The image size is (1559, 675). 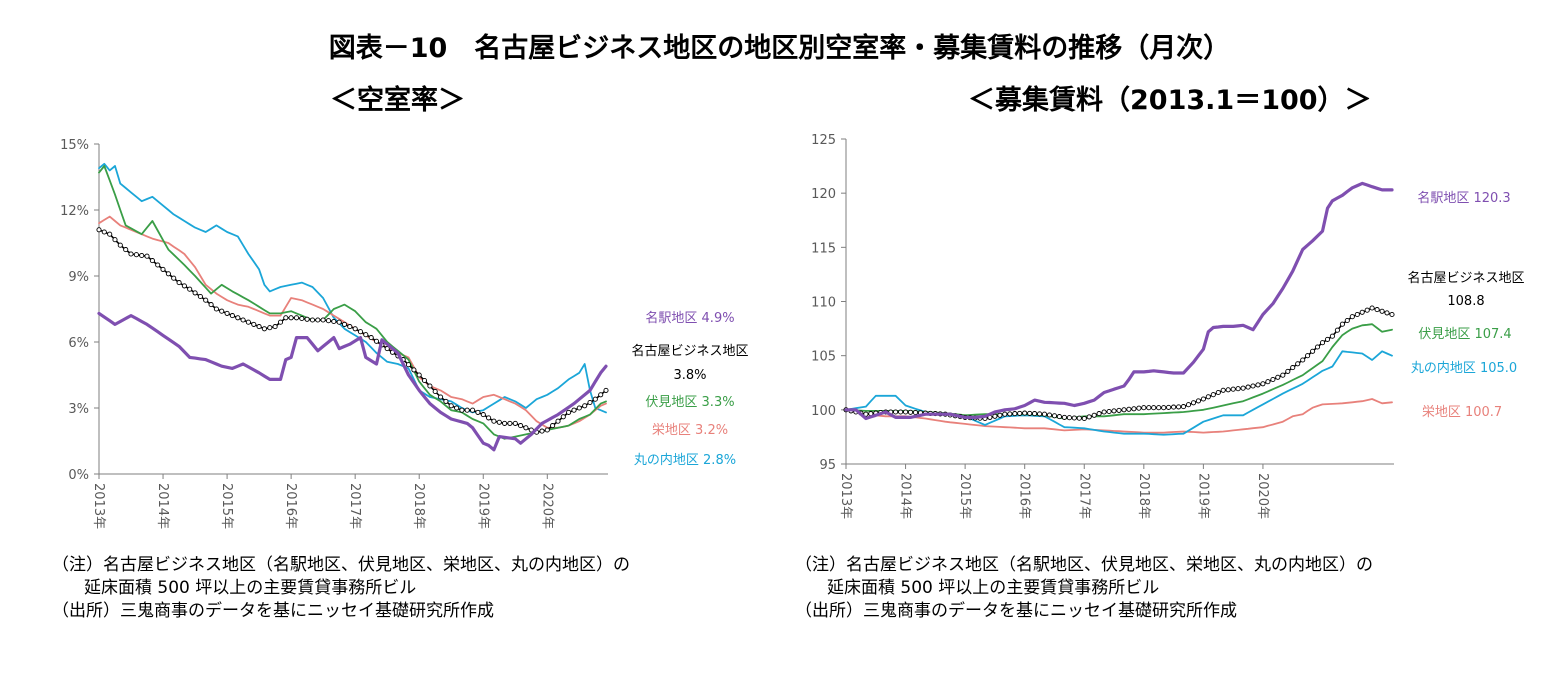 What do you see at coordinates (482, 506) in the screenshot?
I see `x-tick-label: 2019年` at bounding box center [482, 506].